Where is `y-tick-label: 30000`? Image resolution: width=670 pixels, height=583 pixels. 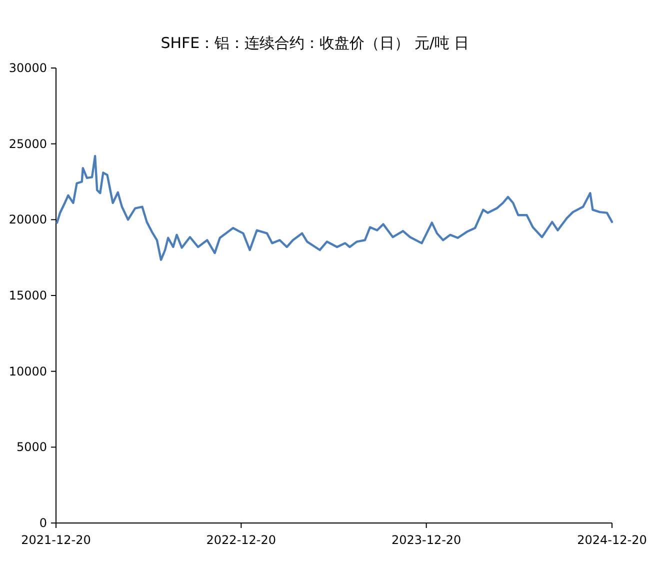
y-tick-label: 30000 is located at coordinates (27, 68).